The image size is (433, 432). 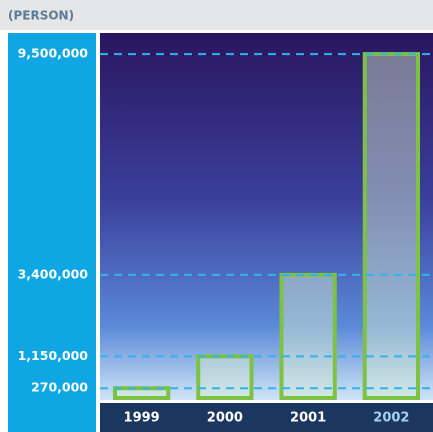 What do you see at coordinates (53, 53) in the screenshot?
I see `y-tick-label: 9,500,000` at bounding box center [53, 53].